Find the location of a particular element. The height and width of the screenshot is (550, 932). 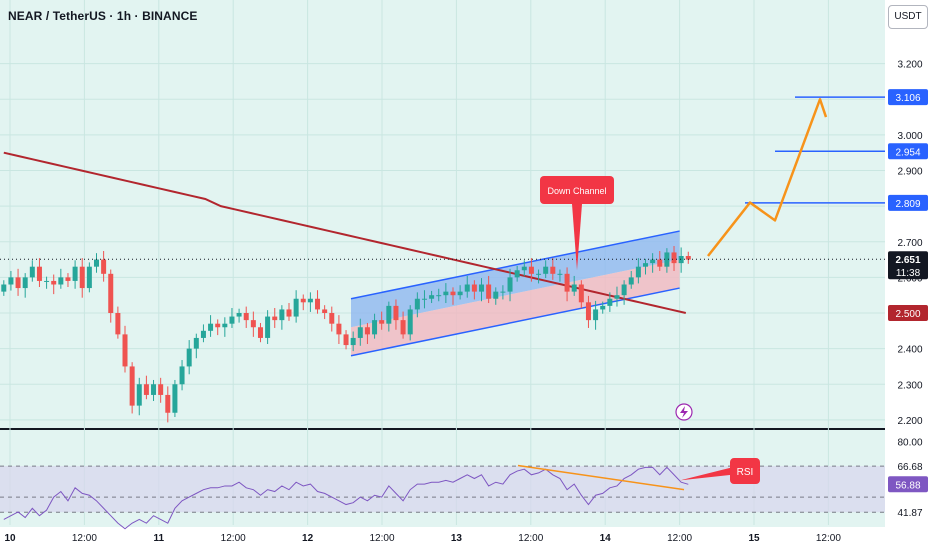

rsi-divergence-line is located at coordinates (601, 477).